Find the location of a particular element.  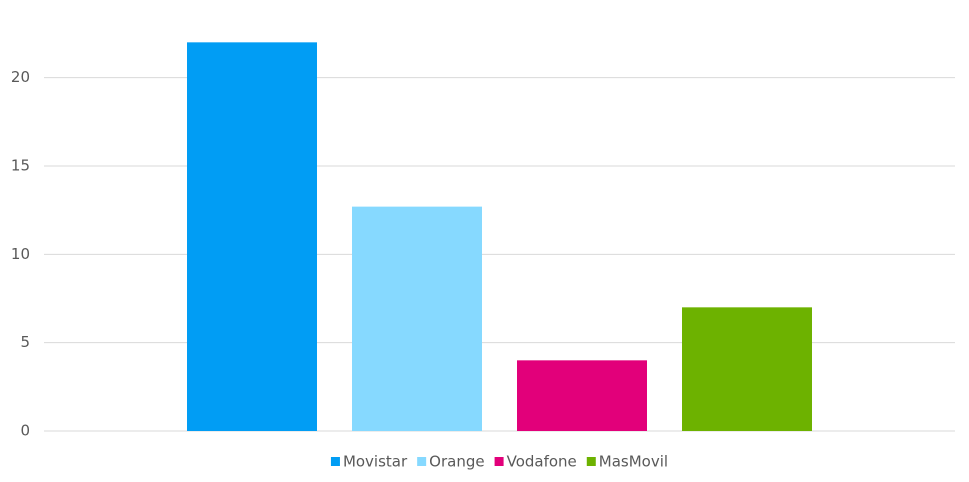

y-tick-label: 20 is located at coordinates (20, 77).